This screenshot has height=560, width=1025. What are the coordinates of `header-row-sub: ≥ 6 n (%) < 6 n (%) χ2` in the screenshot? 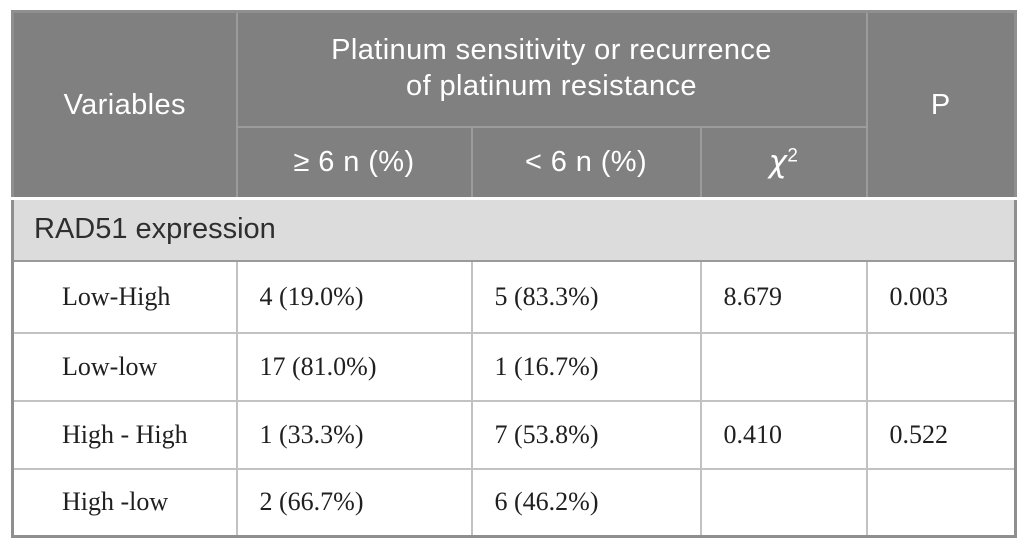 It's located at (514, 162).